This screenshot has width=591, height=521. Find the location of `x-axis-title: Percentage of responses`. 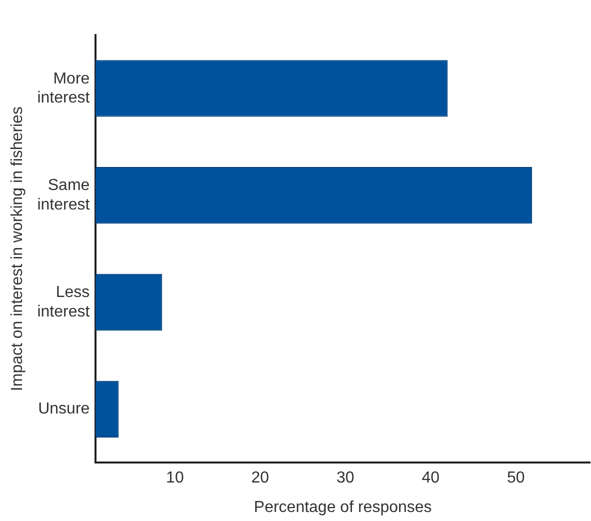

x-axis-title: Percentage of responses is located at coordinates (343, 507).